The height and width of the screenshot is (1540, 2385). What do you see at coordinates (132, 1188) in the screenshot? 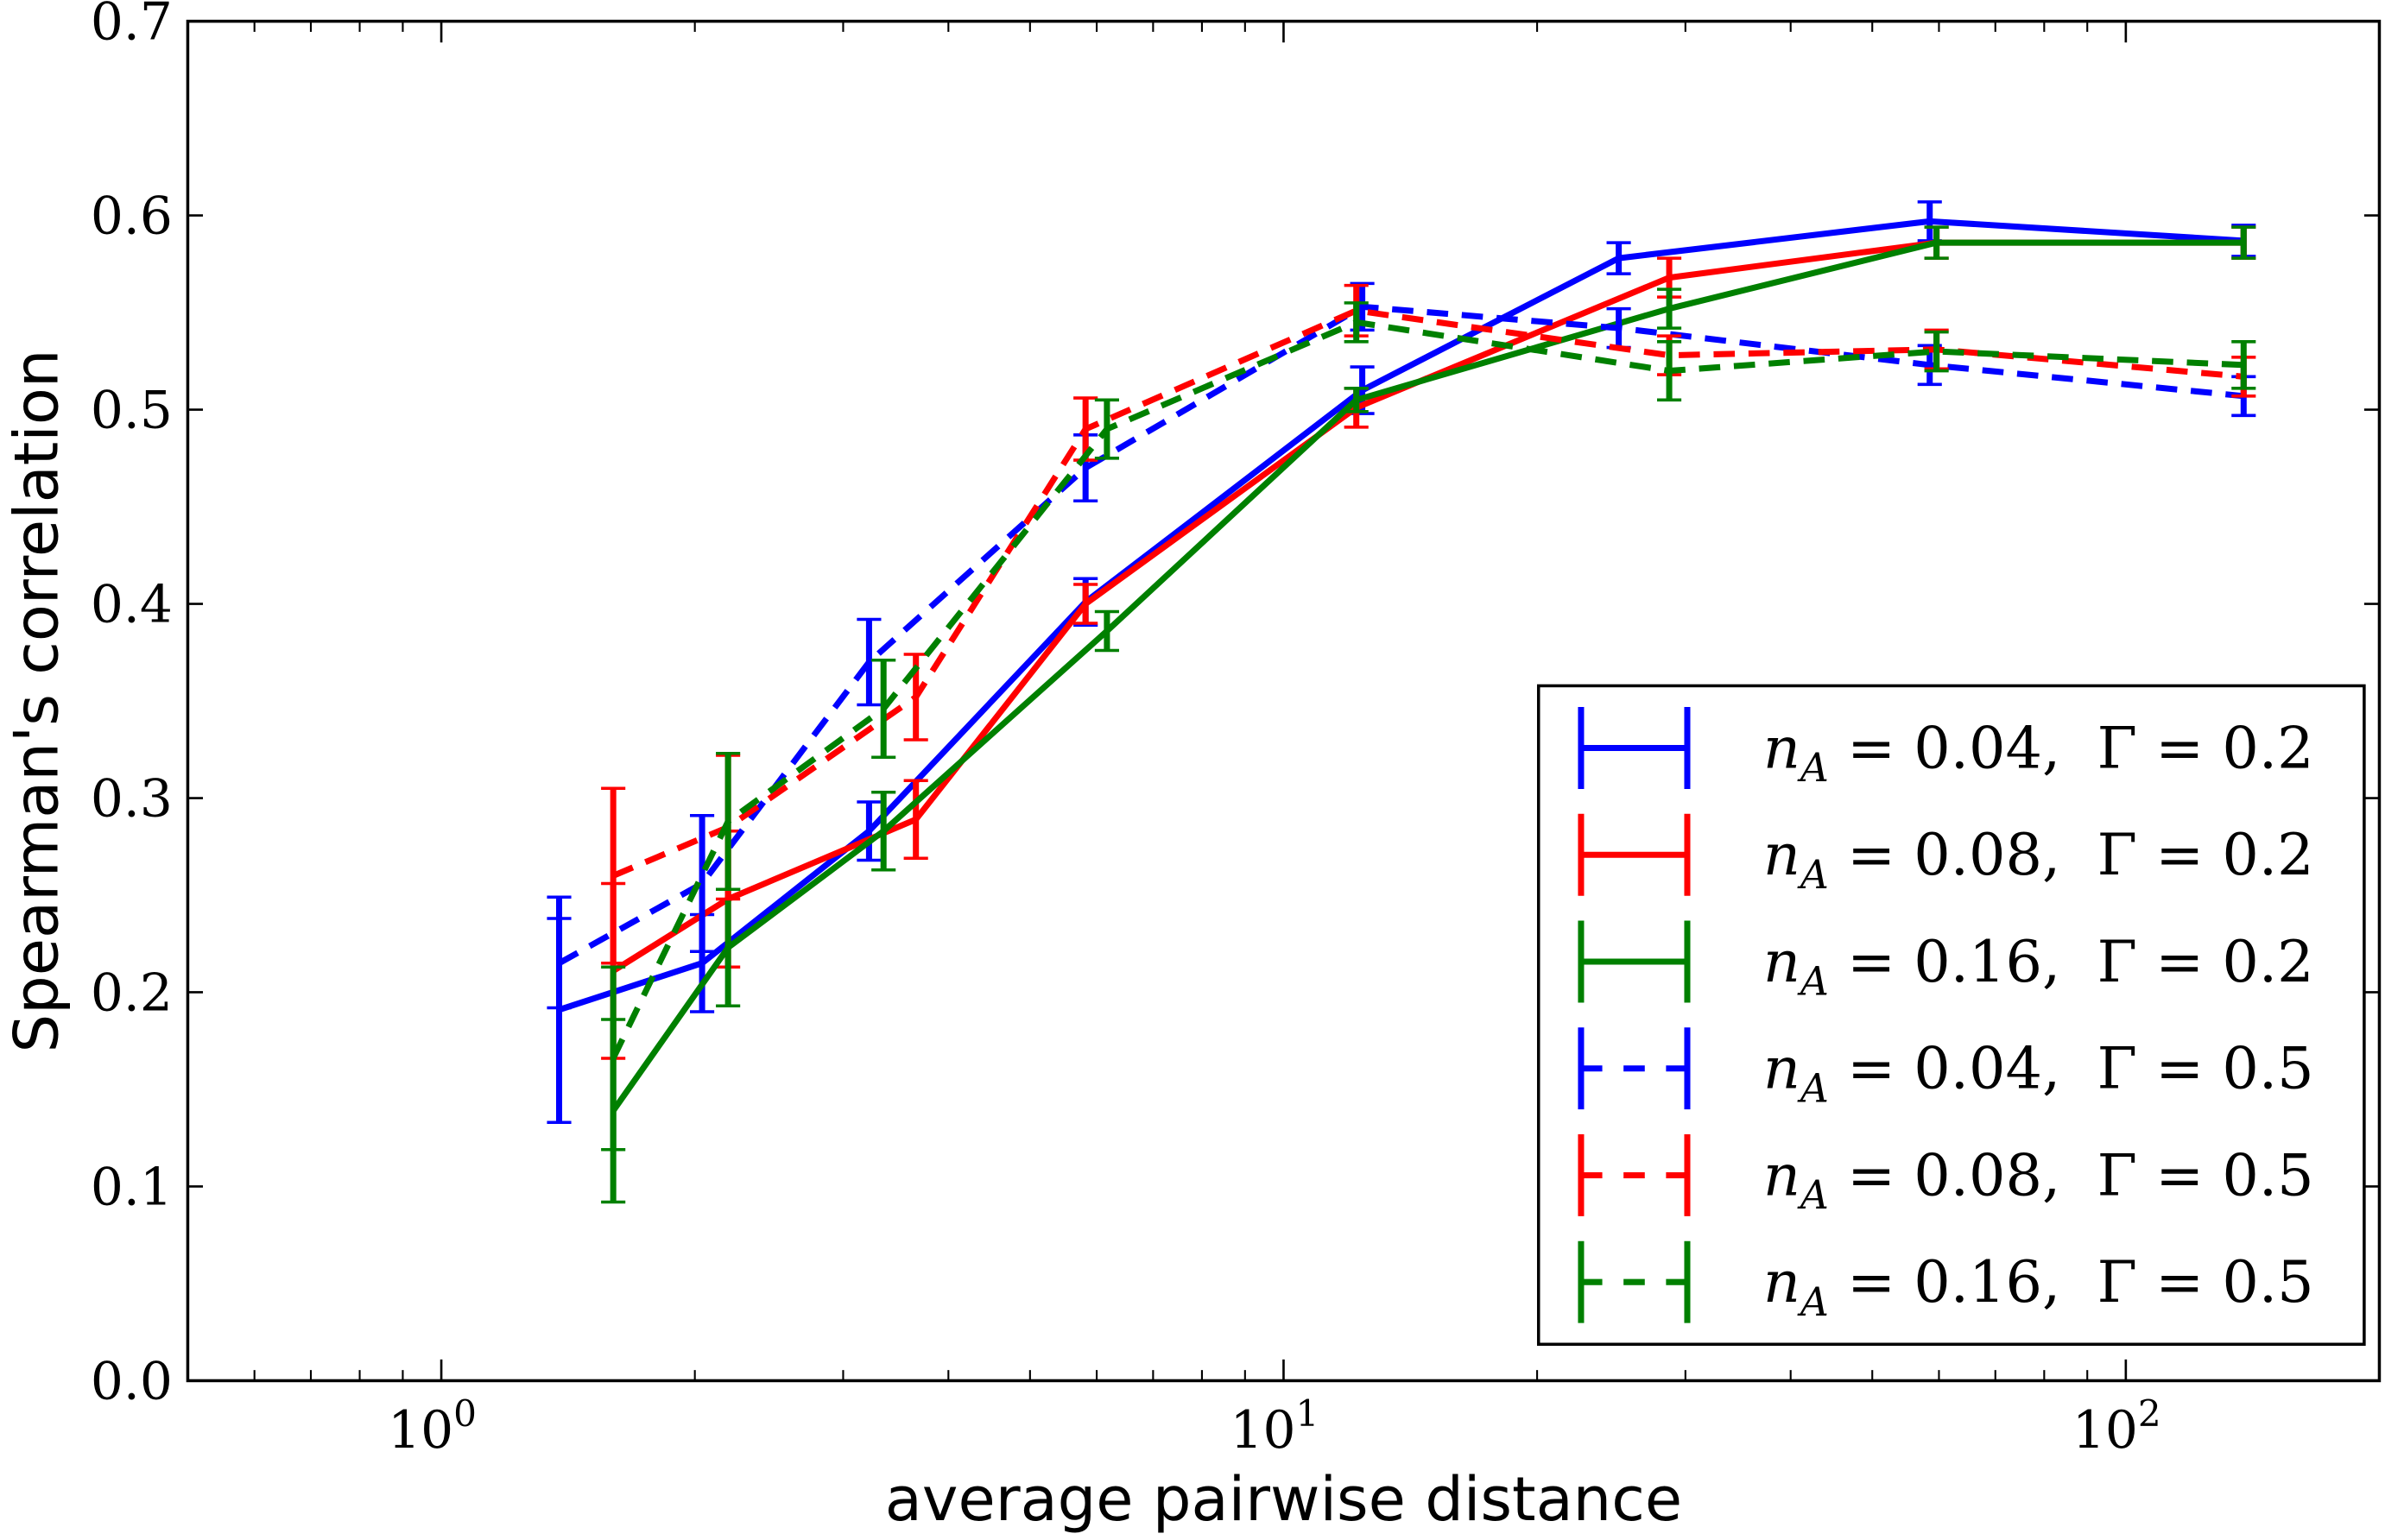
I see `y-tick-label: 0.1` at bounding box center [132, 1188].